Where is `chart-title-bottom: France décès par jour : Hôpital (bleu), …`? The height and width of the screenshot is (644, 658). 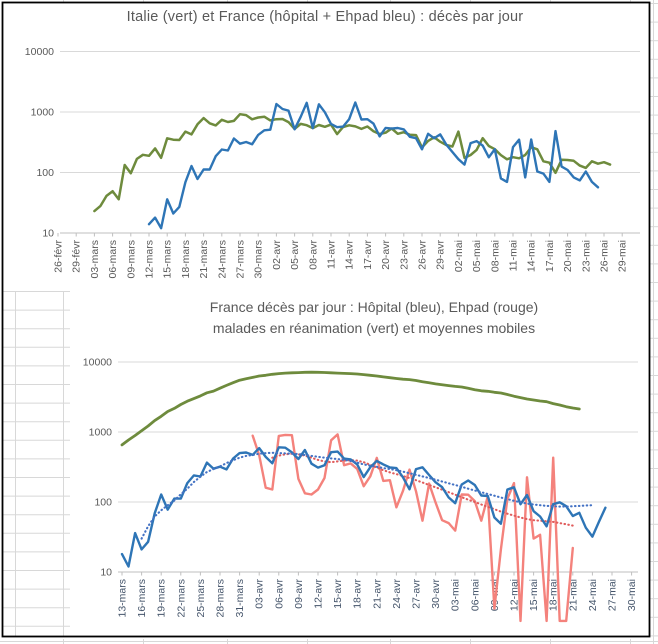 chart-title-bottom: France décès par jour : Hôpital (bleu), … is located at coordinates (374, 318).